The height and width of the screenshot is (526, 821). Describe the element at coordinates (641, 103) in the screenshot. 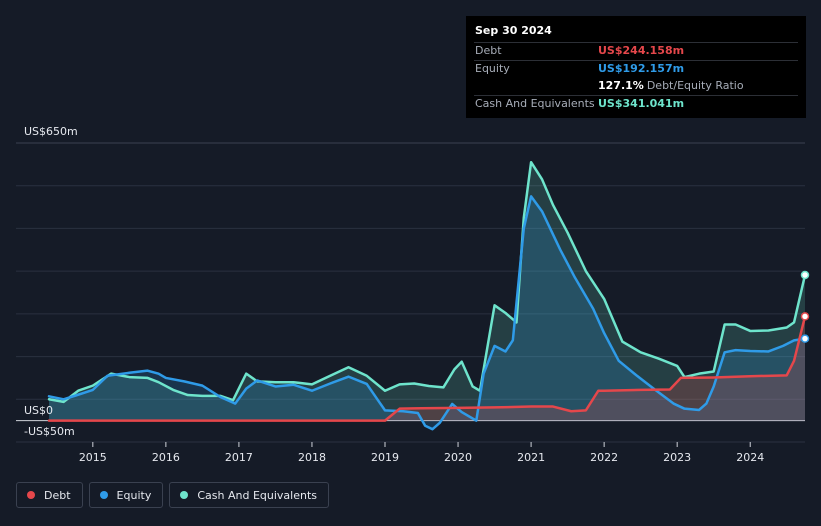

I see `tooltip-cash-value: US$341.041m` at that location.